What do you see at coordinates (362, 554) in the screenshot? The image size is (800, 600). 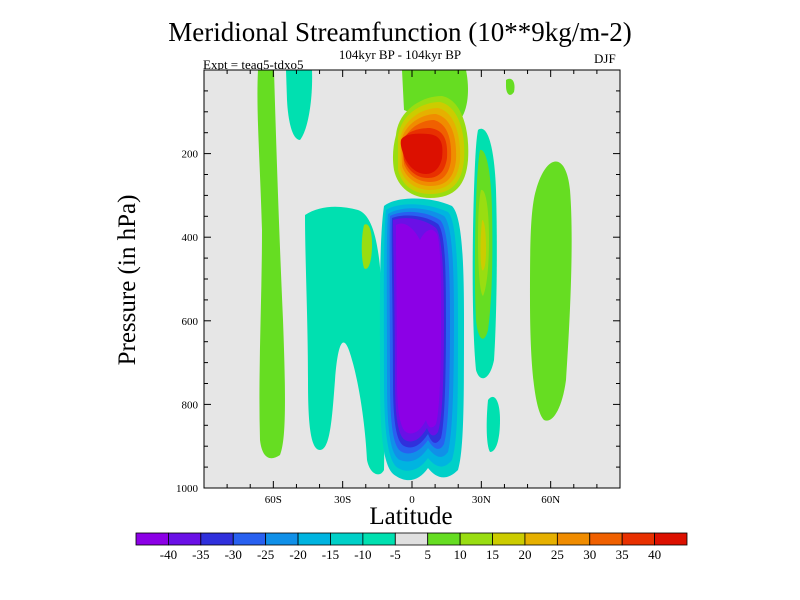 I see `colorbar-label: -10` at bounding box center [362, 554].